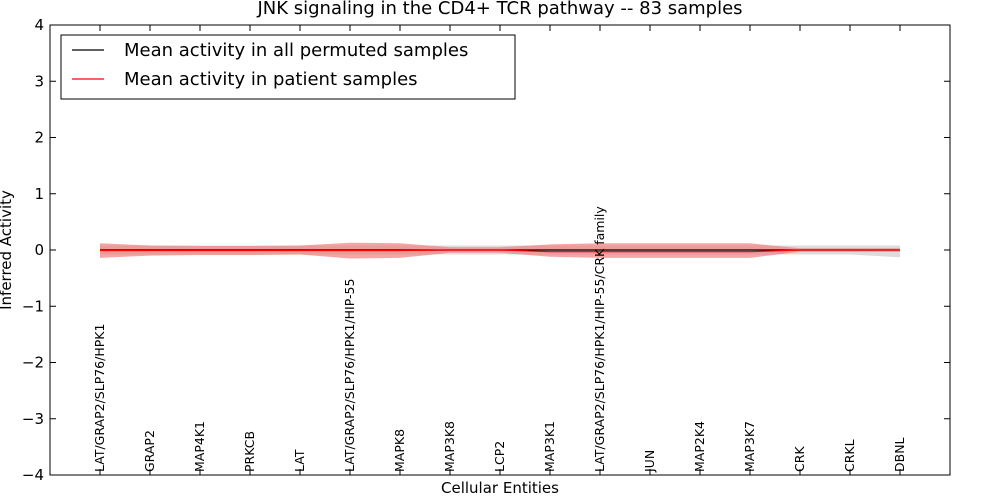  Describe the element at coordinates (39, 194) in the screenshot. I see `y-tick-label: 1` at that location.